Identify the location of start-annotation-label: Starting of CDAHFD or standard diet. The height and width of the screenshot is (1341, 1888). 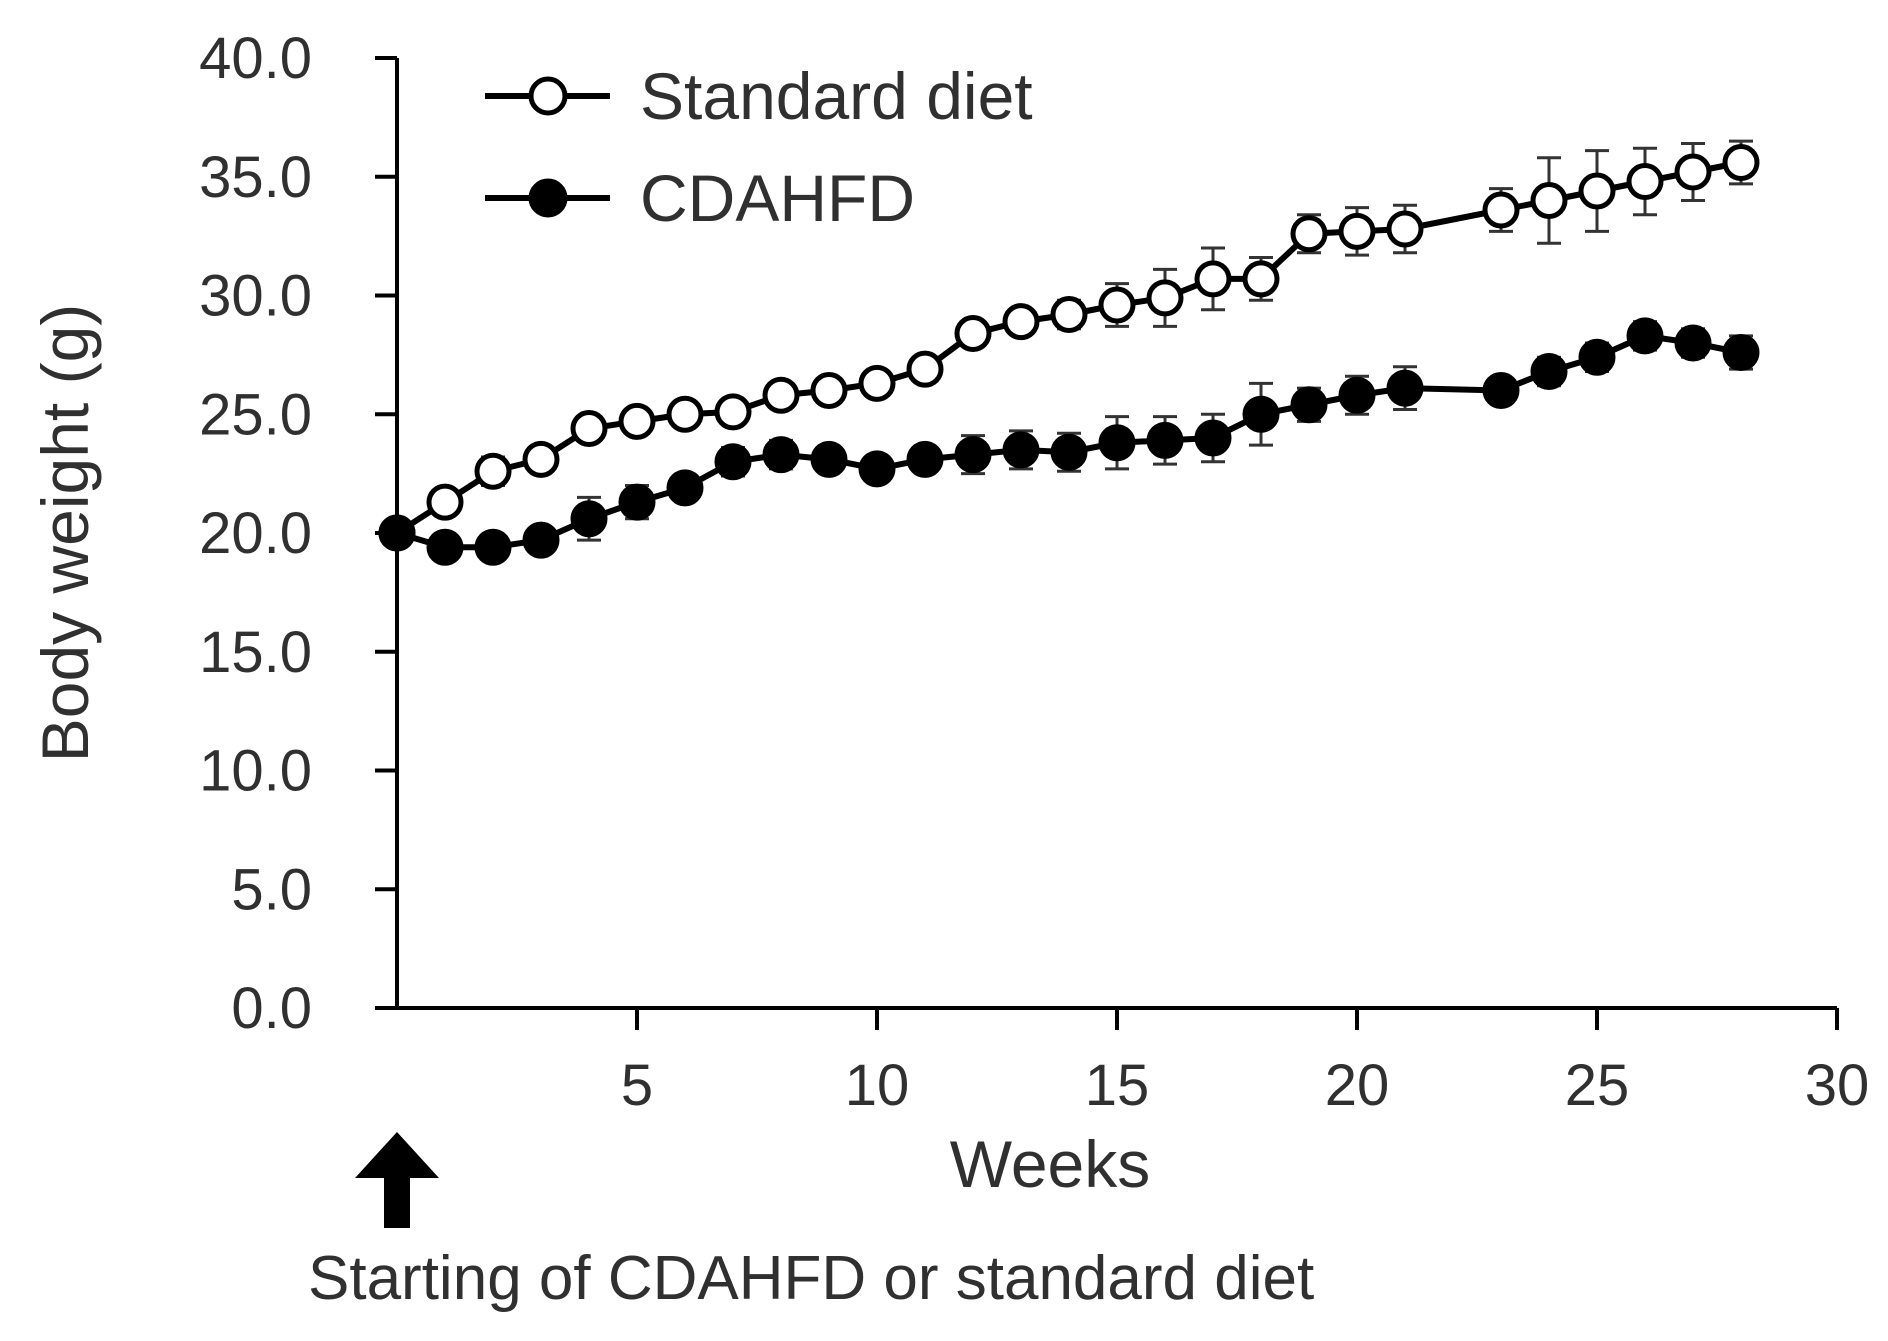
(811, 1278).